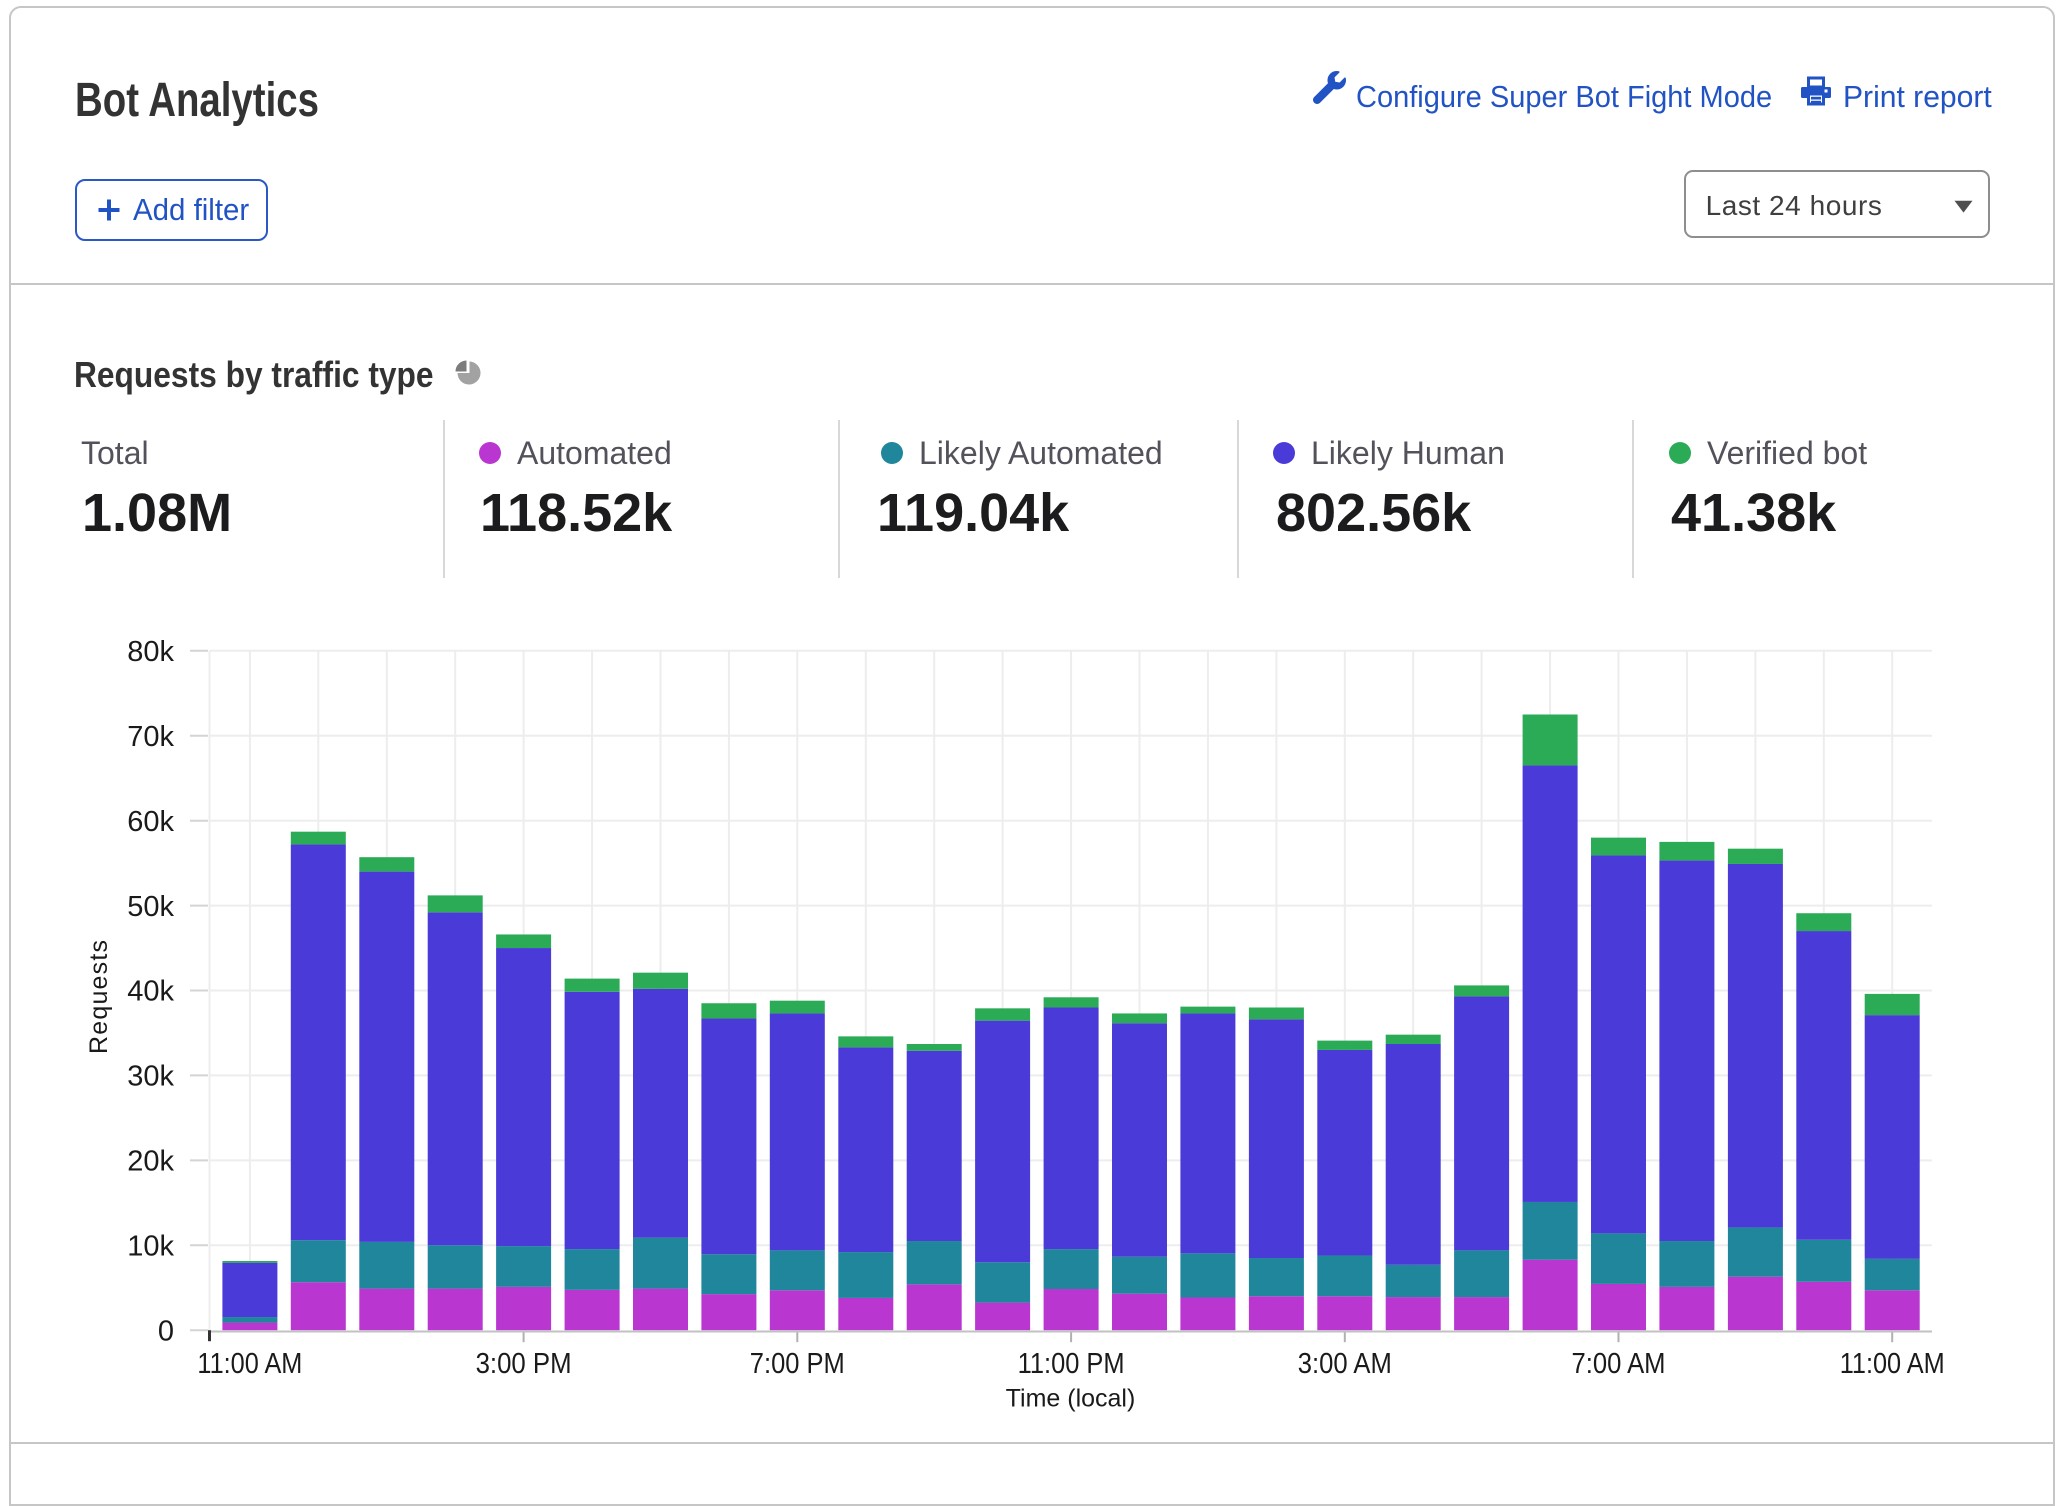 This screenshot has width=2062, height=1506. Describe the element at coordinates (797, 1364) in the screenshot. I see `svg-text: 7:00 PM` at that location.